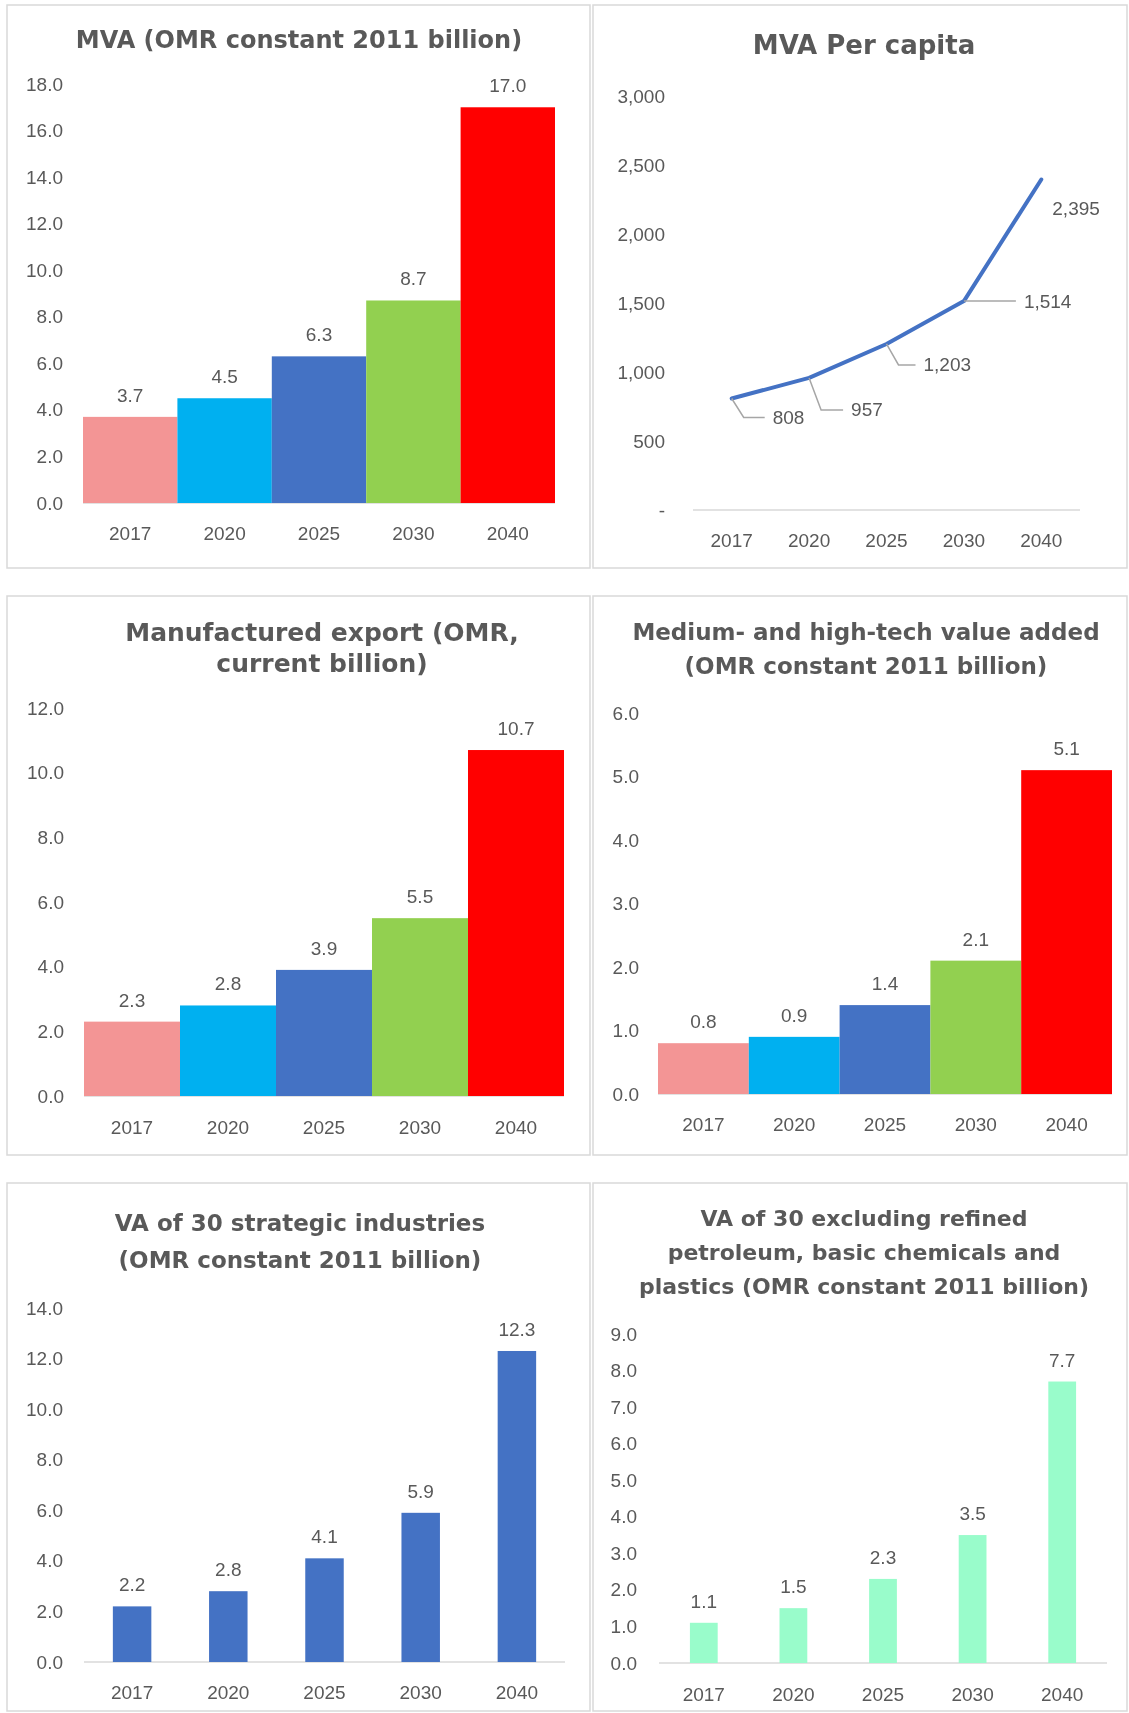  I want to click on y-tick-label: 3,000, so click(641, 96).